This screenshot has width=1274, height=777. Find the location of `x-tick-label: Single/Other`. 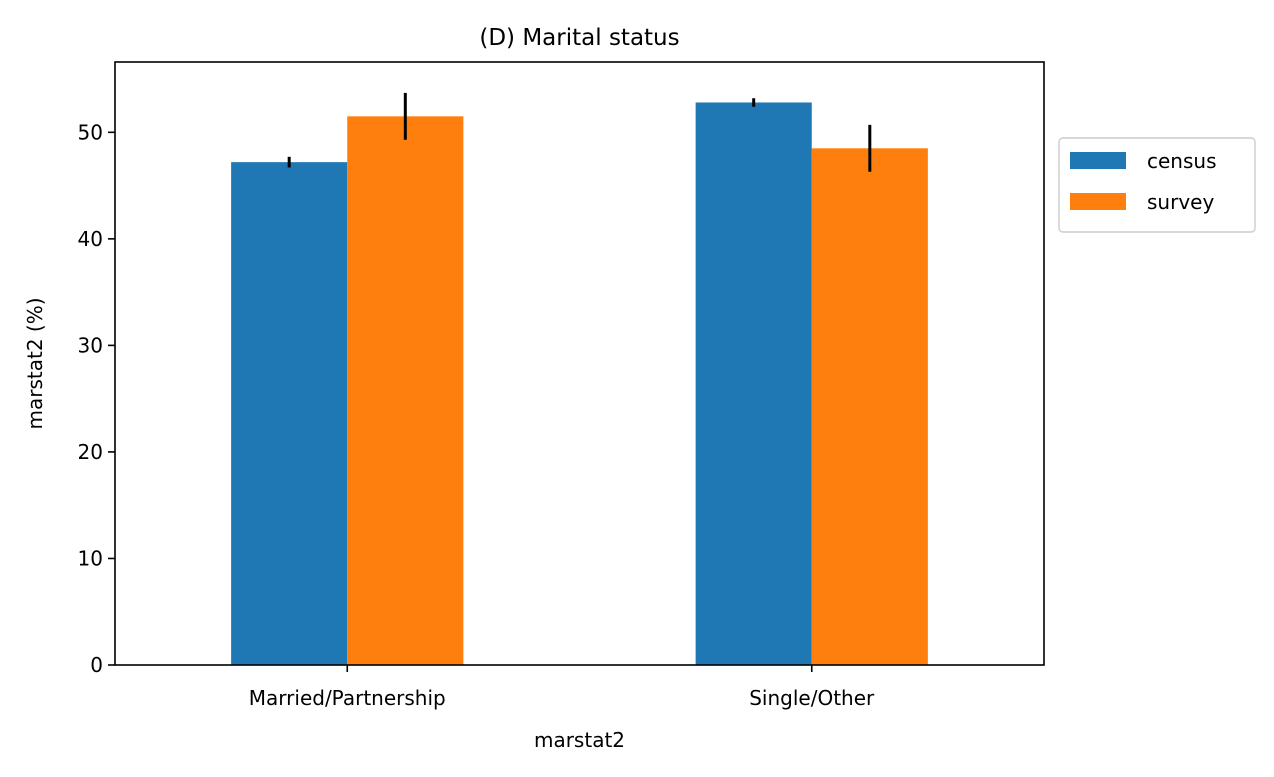

x-tick-label: Single/Other is located at coordinates (812, 698).